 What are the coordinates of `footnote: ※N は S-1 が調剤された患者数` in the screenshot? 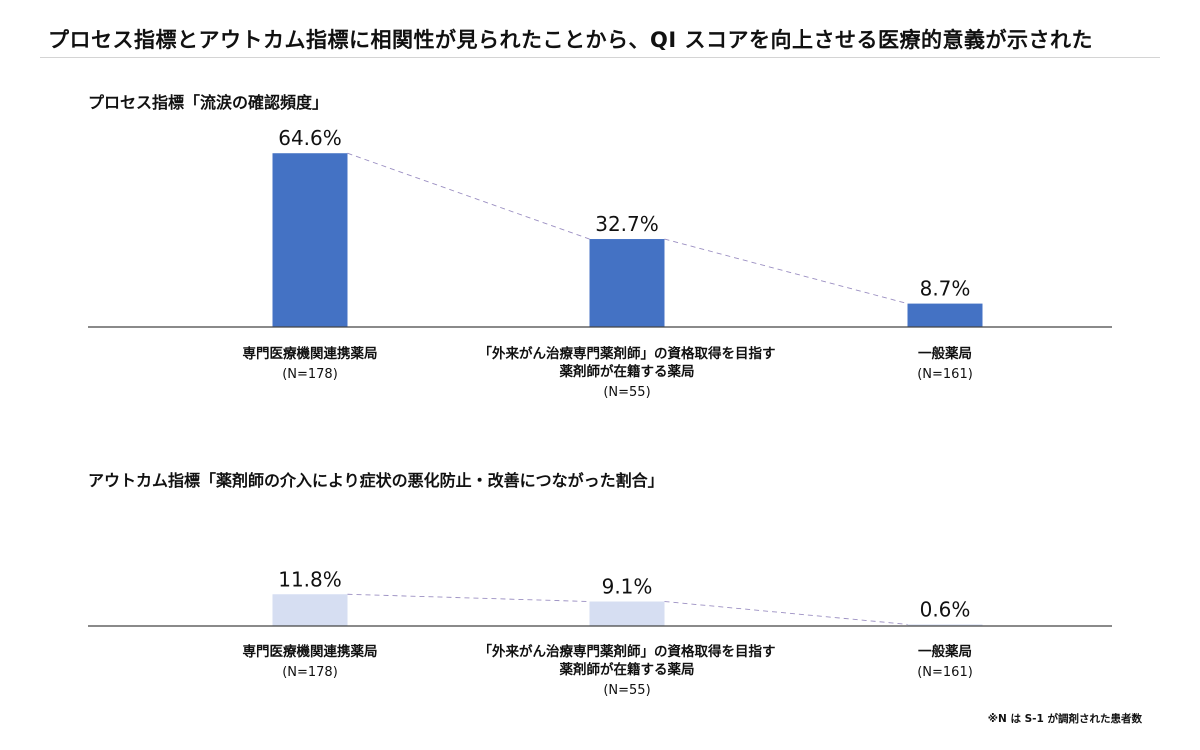 It's located at (1064, 719).